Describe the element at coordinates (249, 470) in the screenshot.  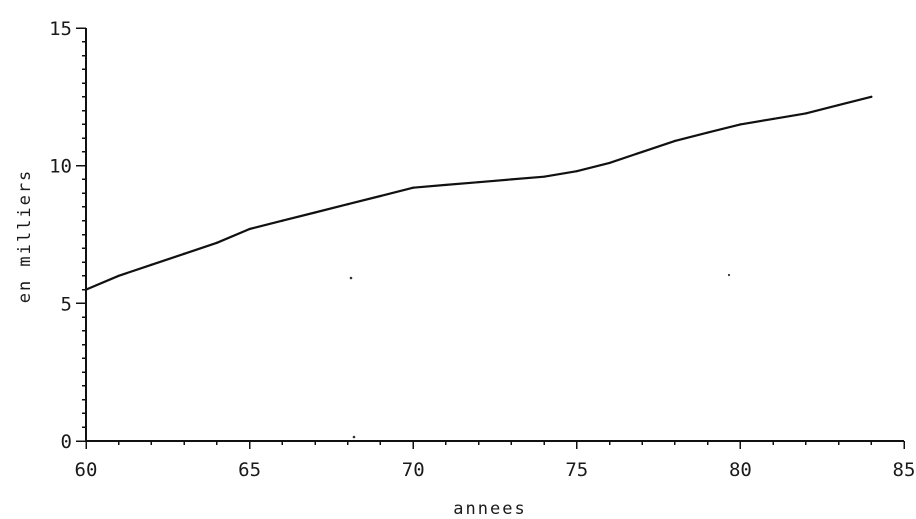
I see `x-tick-label: 65` at that location.